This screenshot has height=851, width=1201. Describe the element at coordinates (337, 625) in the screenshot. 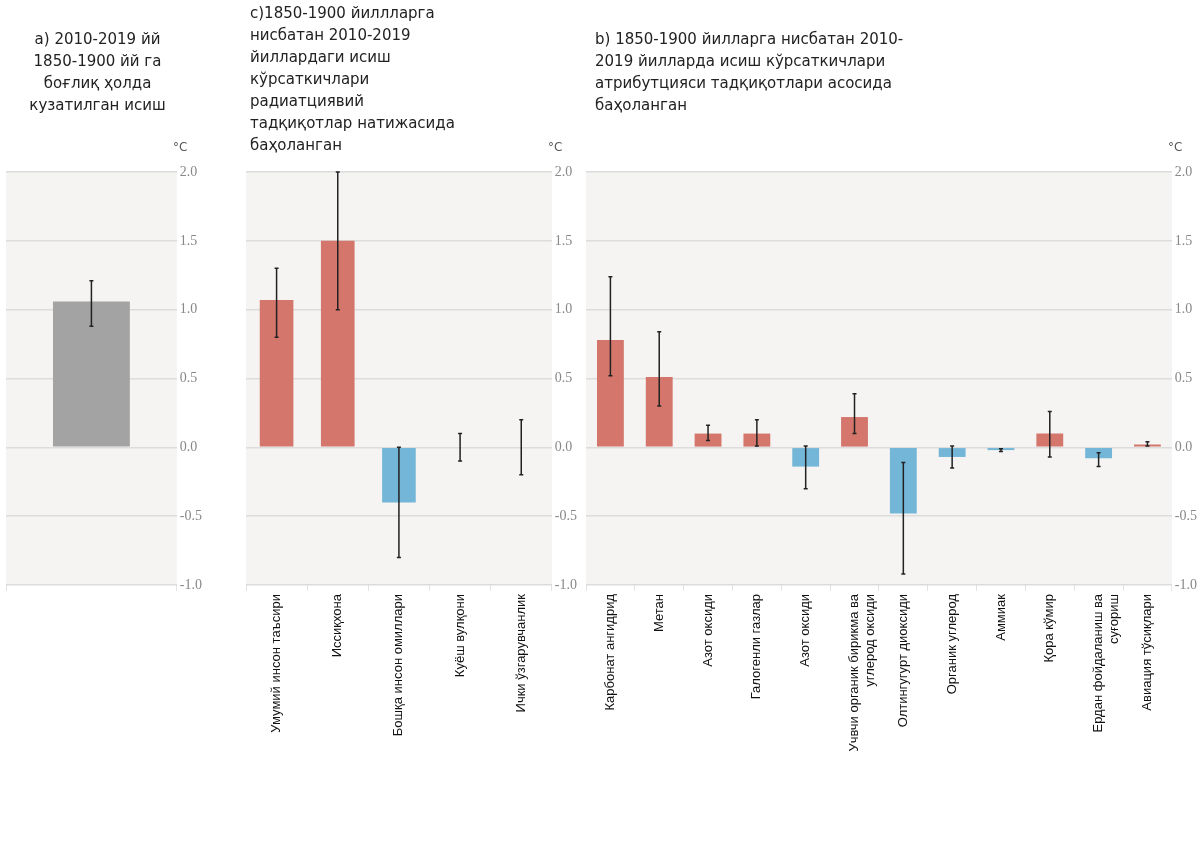

I see `x-tick-label: Иссиқхона` at that location.